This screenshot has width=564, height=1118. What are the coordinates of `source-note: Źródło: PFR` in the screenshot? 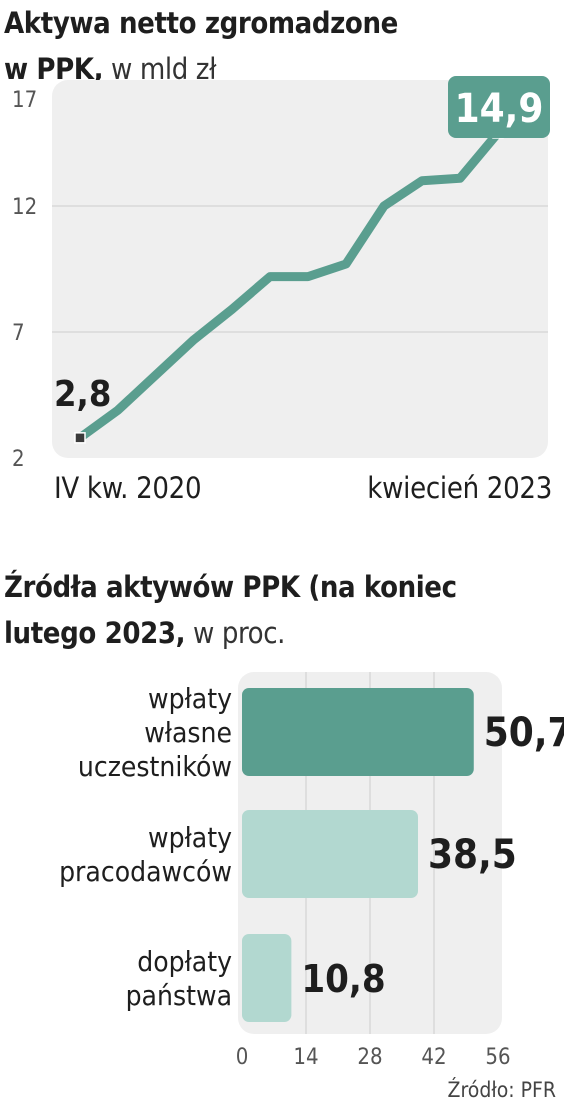 It's located at (501, 1090).